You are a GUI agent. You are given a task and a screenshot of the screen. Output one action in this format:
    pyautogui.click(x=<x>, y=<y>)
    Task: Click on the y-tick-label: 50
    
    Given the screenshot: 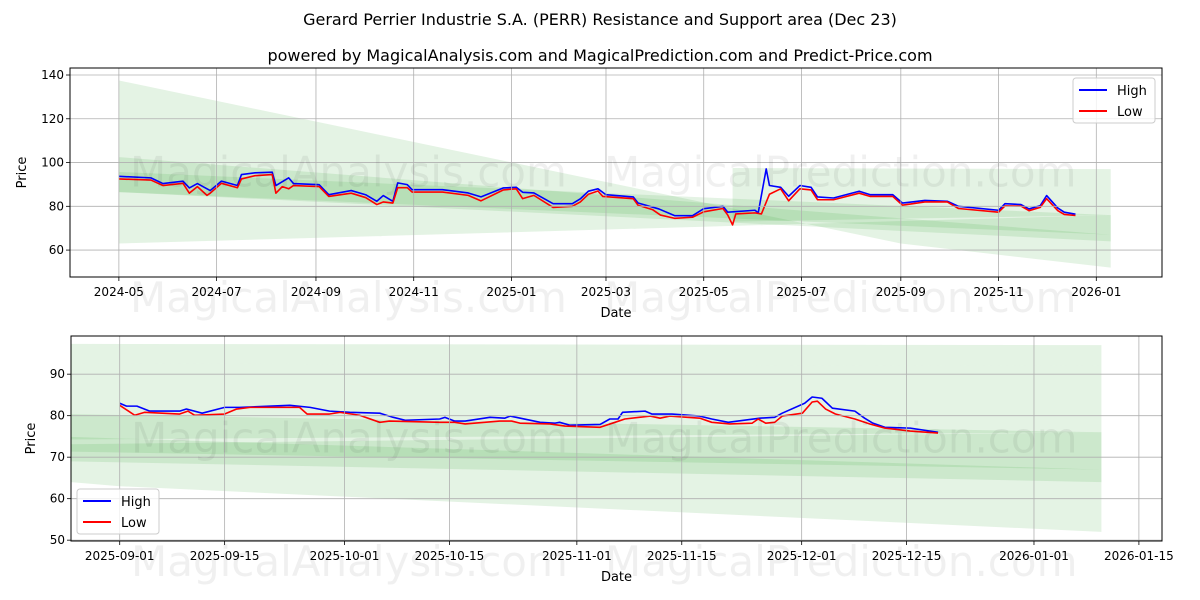 What is the action you would take?
    pyautogui.click(x=57, y=540)
    